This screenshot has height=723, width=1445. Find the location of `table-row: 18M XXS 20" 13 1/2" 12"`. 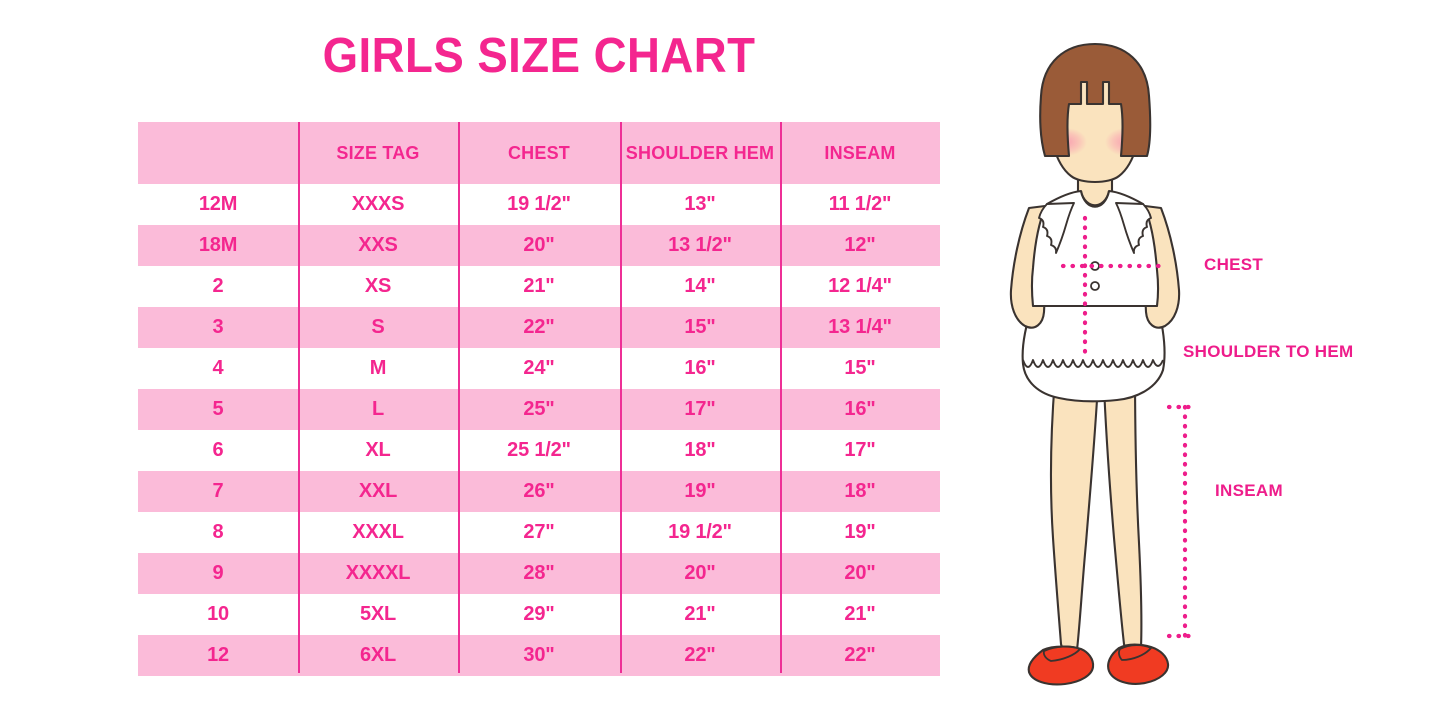

table-row: 18M XXS 20" 13 1/2" 12" is located at coordinates (539, 245).